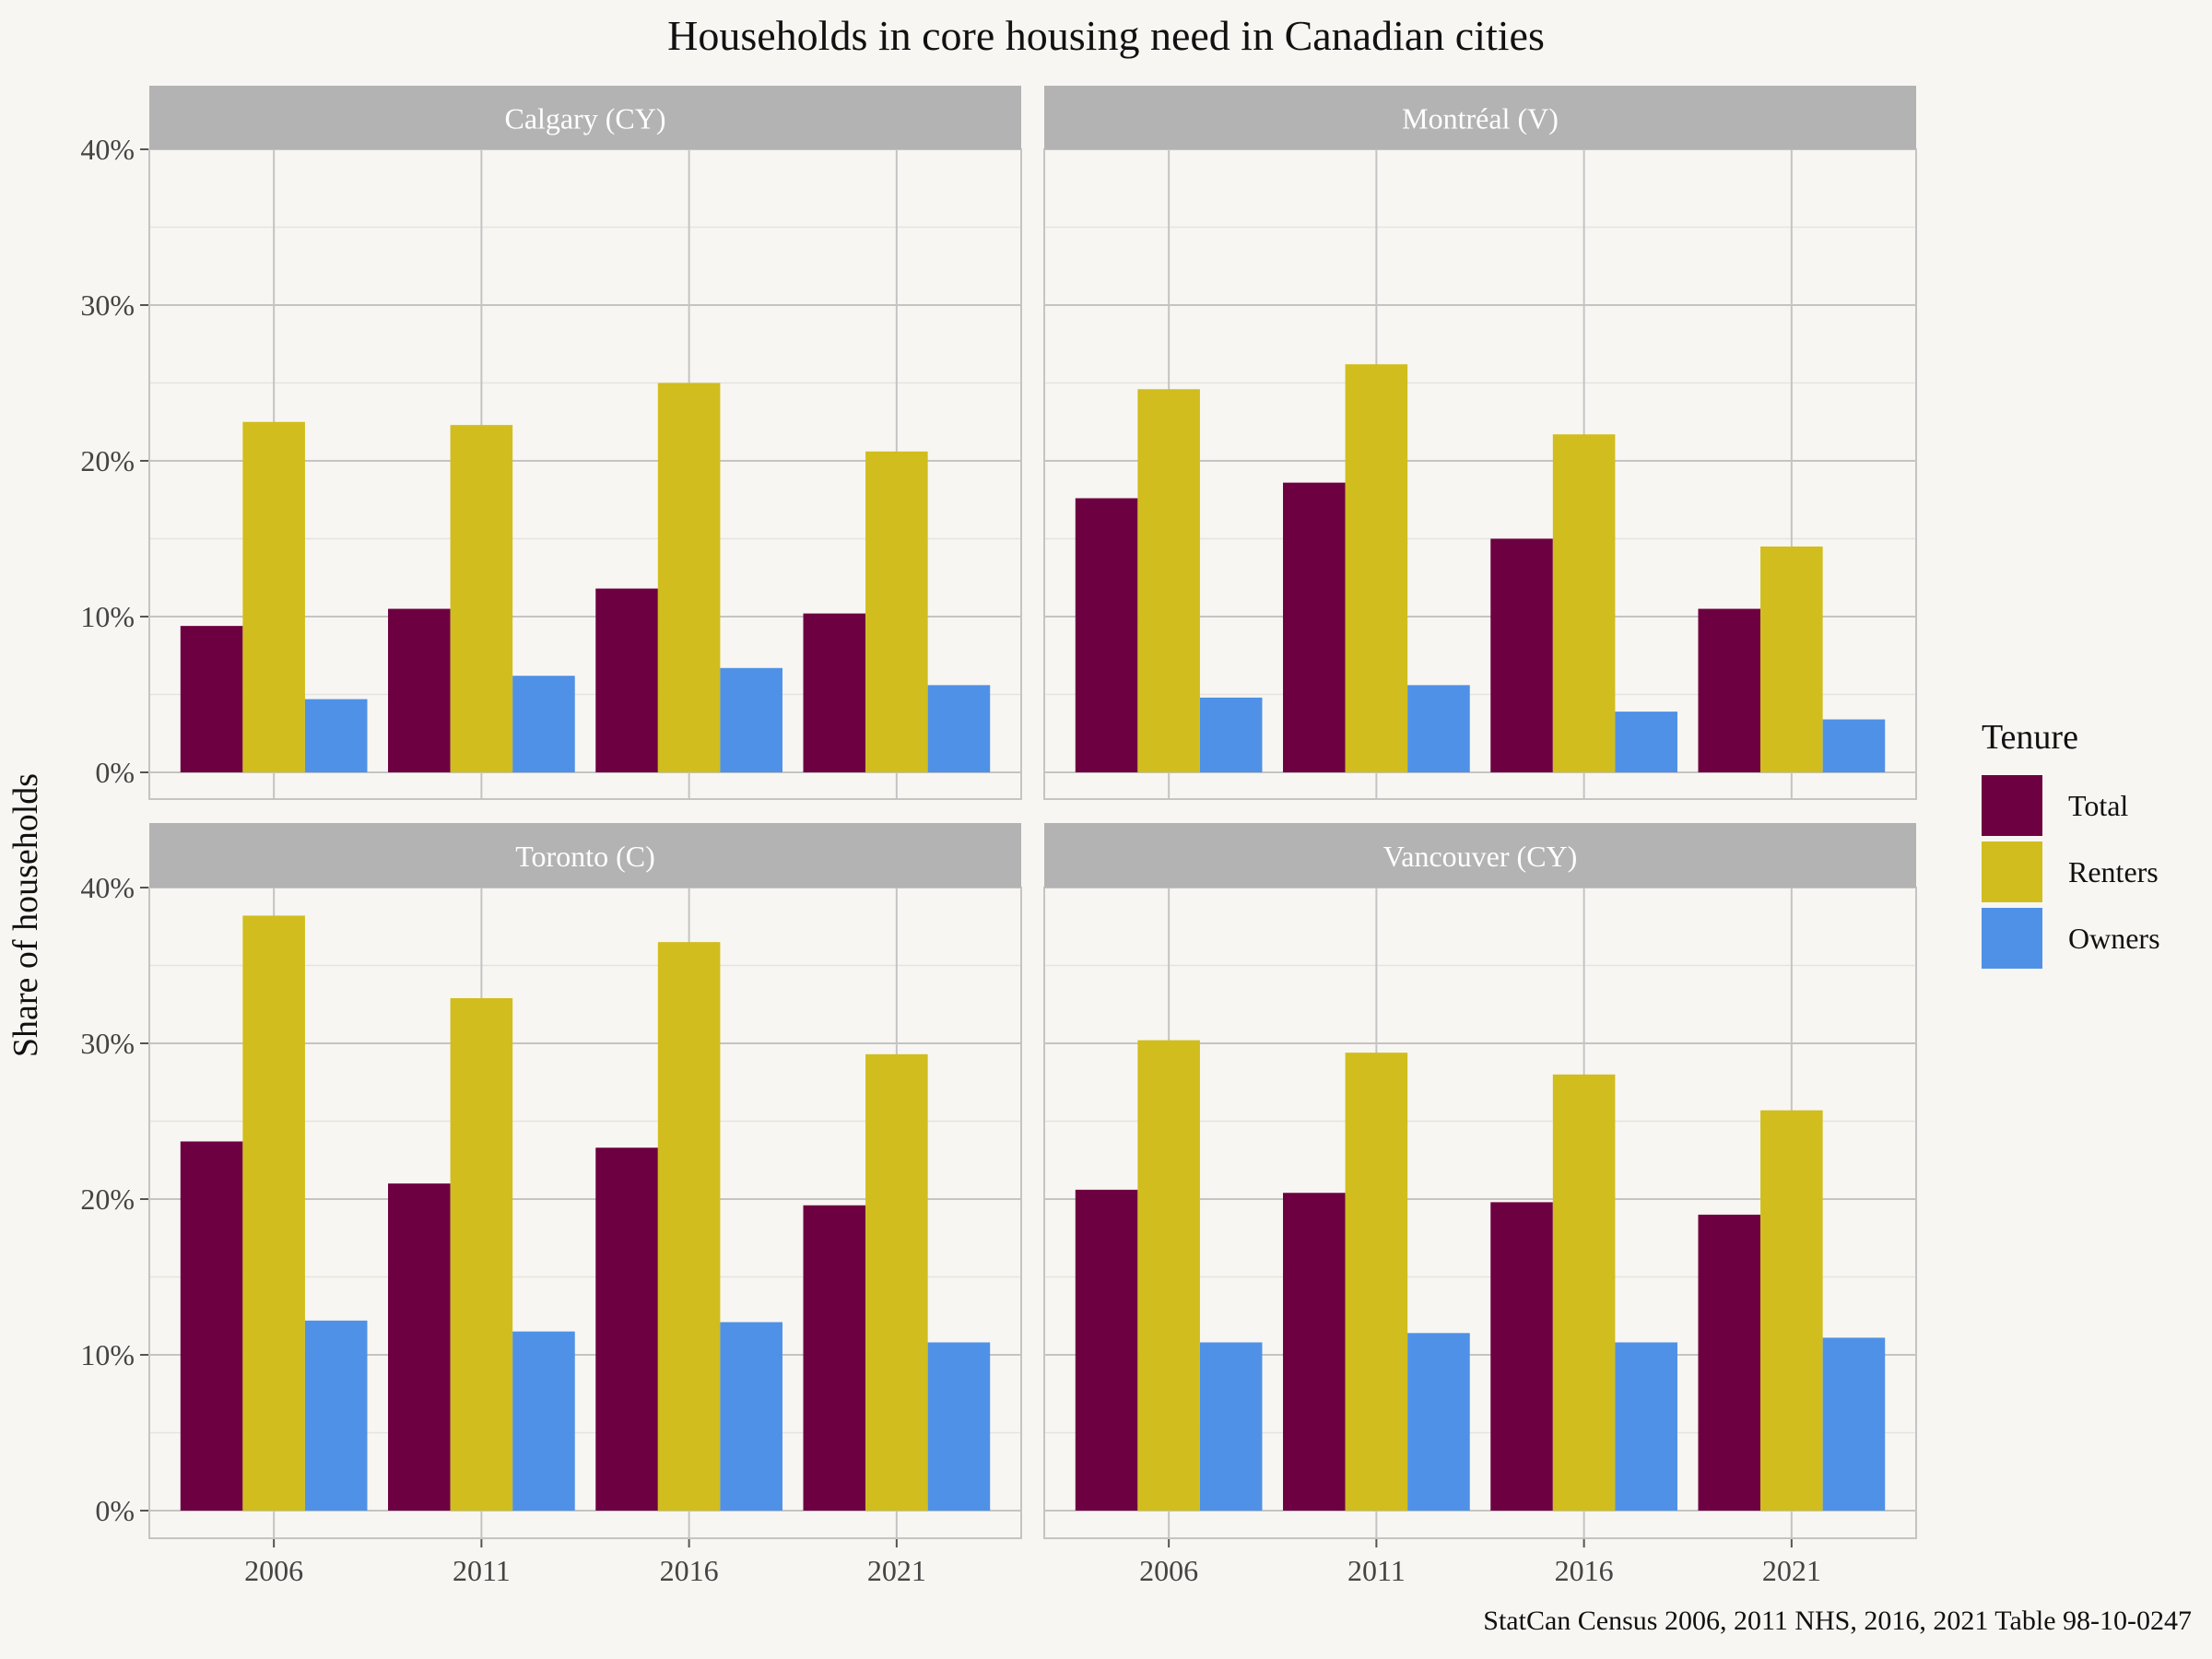  Describe the element at coordinates (2030, 737) in the screenshot. I see `legend-title: Tenure` at that location.